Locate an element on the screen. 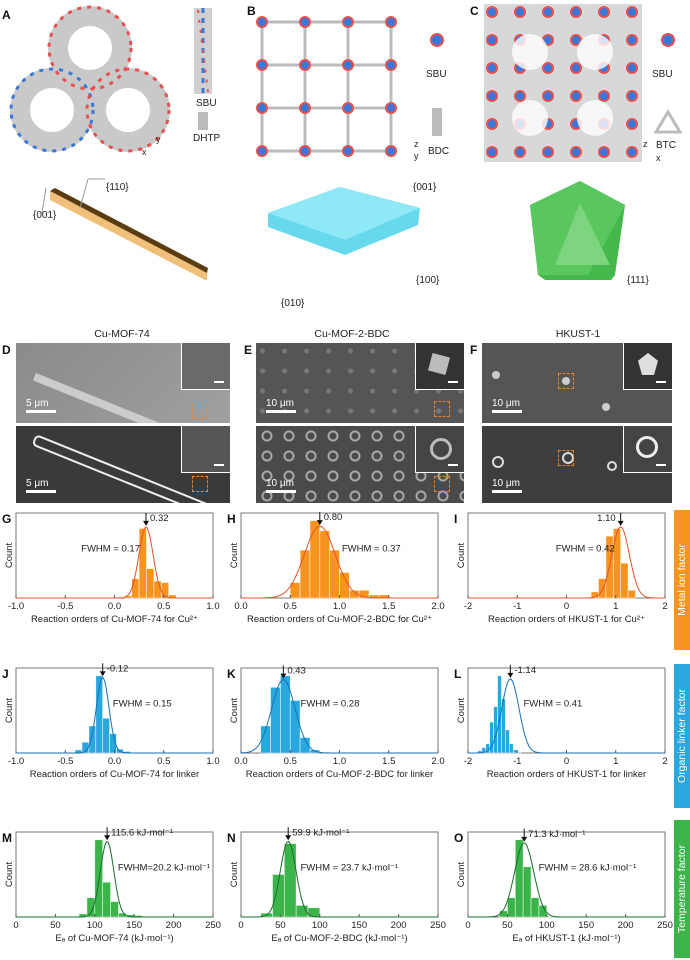 This screenshot has height=960, width=690. fwhm-label: FWHM = 0.37 is located at coordinates (371, 548).